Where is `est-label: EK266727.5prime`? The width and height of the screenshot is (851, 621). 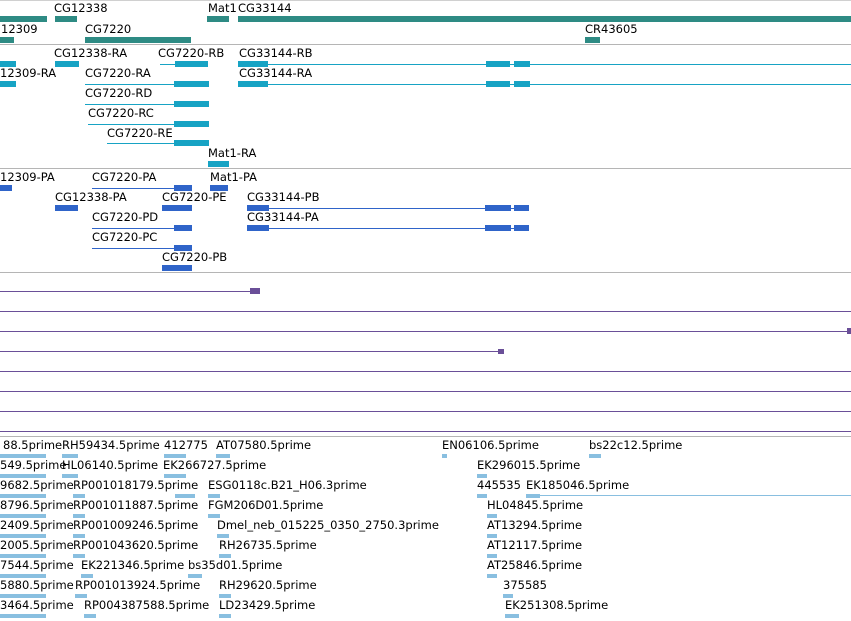
est-label: EK266727.5prime is located at coordinates (215, 465).